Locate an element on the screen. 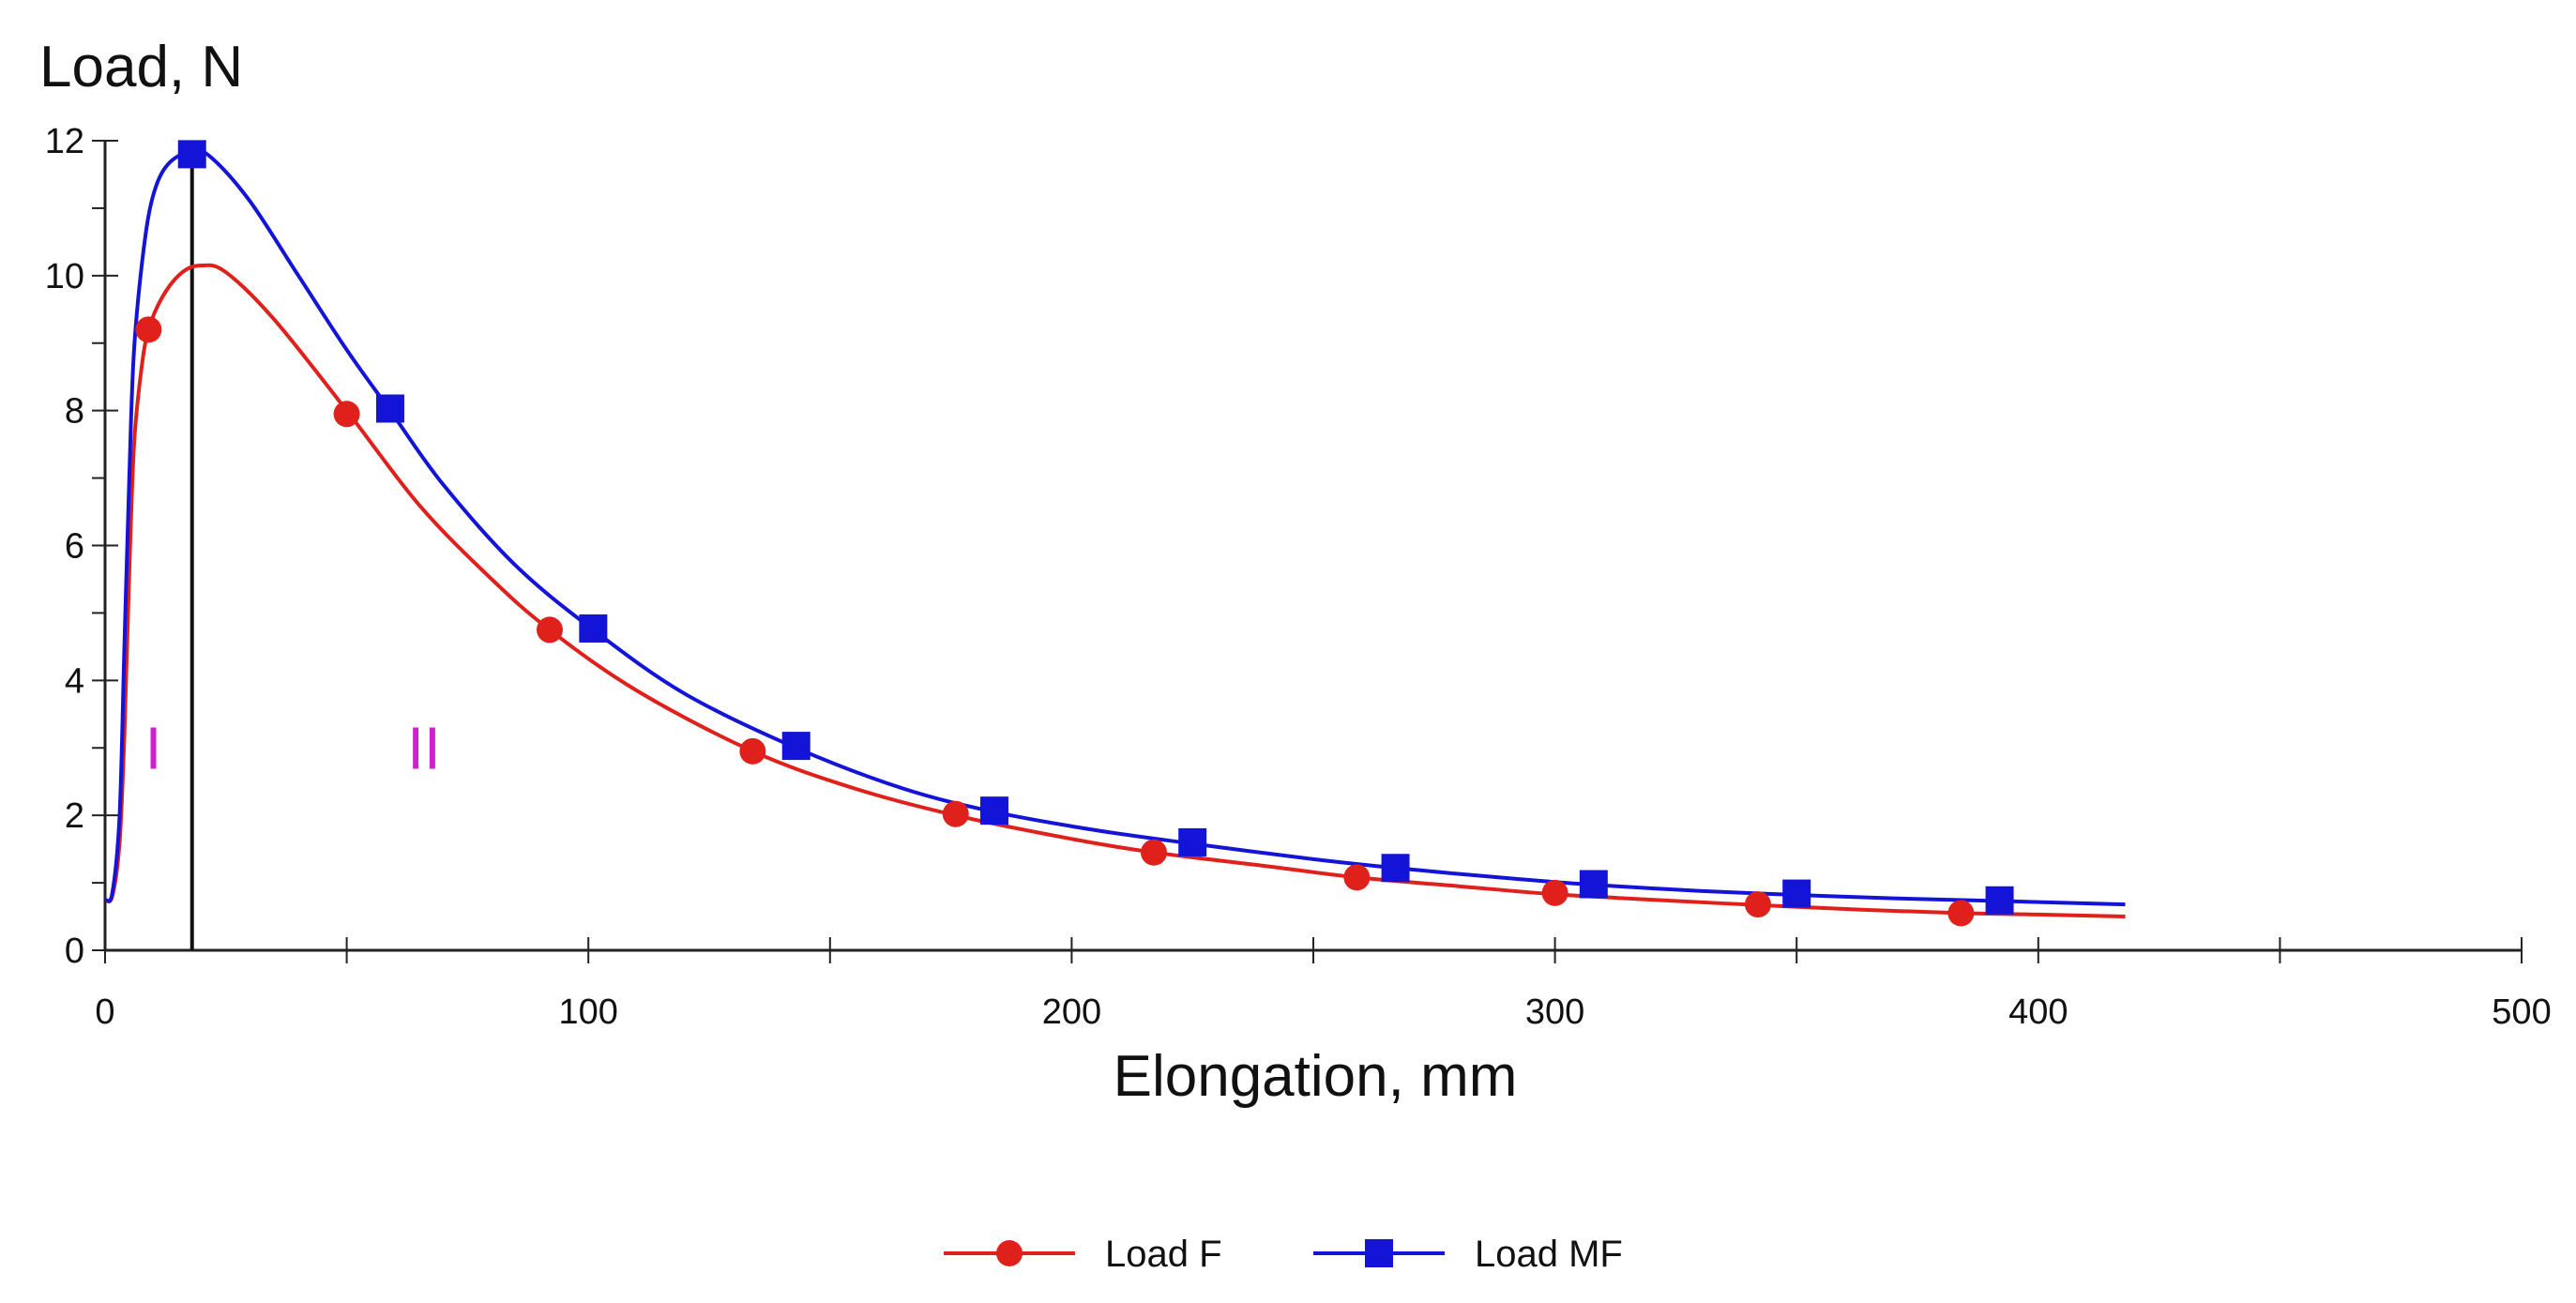 This screenshot has width=2576, height=1303. y-tick-label: 2 is located at coordinates (75, 816).